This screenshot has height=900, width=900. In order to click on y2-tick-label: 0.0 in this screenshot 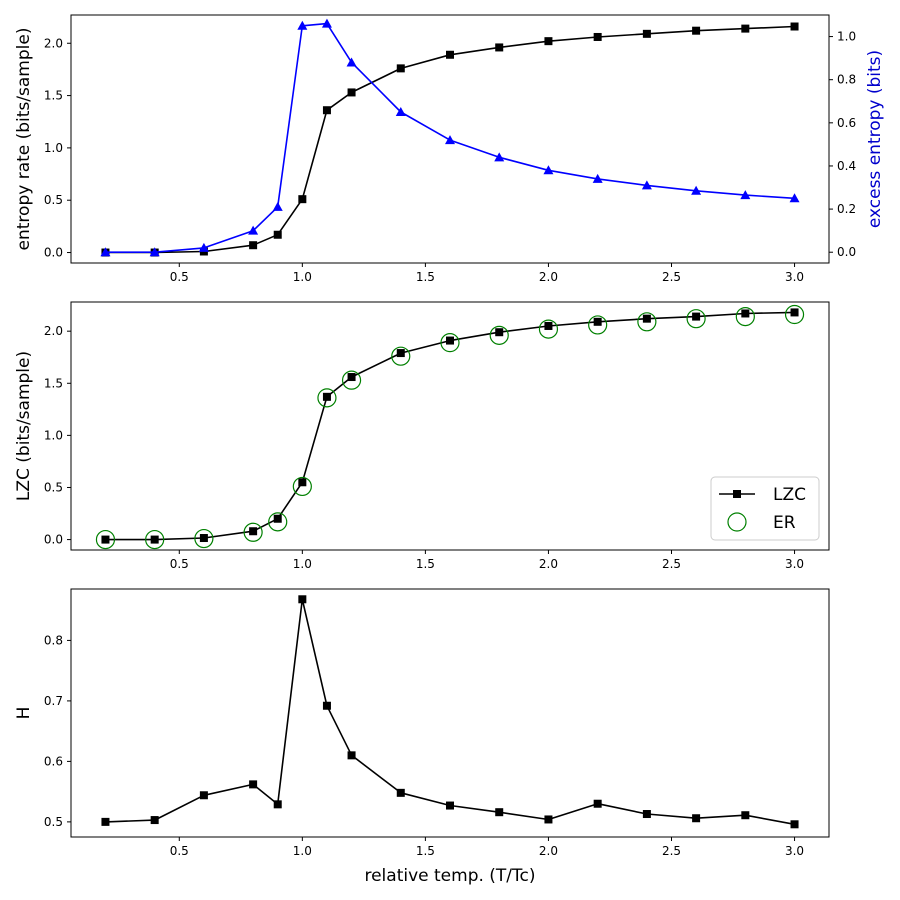, I will do `click(846, 252)`.